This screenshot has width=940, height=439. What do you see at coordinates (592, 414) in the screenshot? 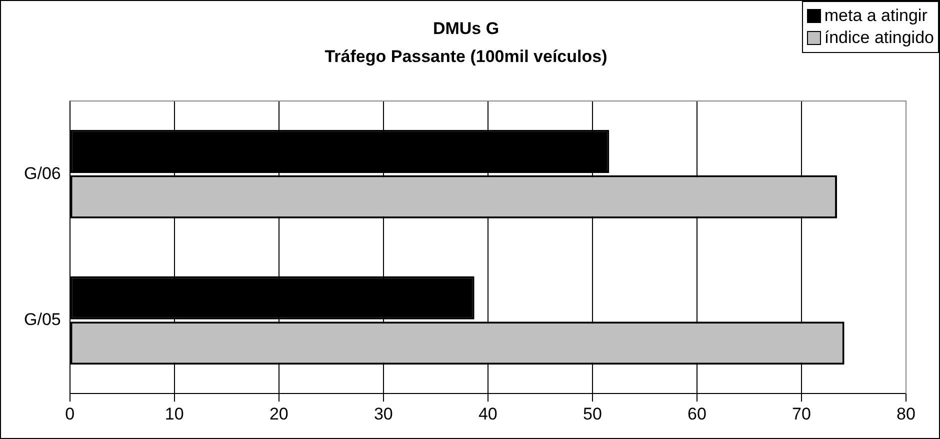
I see `x-tick-label: 50` at bounding box center [592, 414].